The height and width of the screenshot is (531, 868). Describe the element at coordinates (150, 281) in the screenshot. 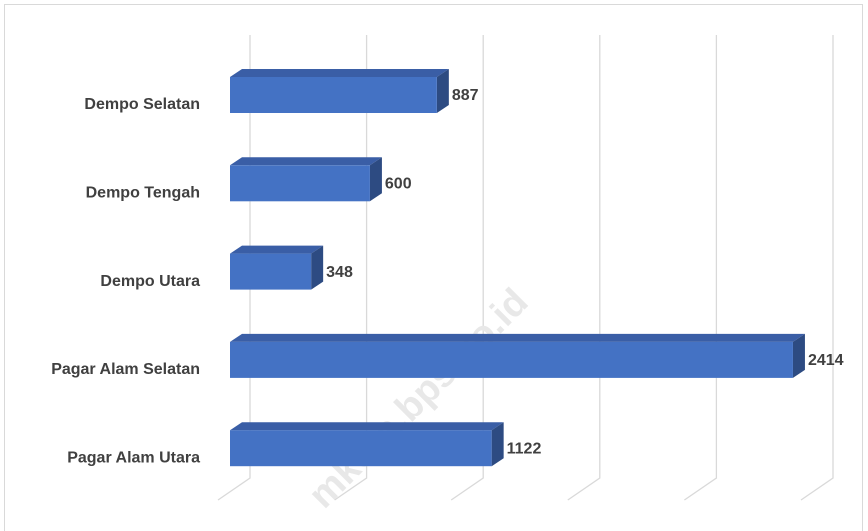

I see `category-label: Dempo Utara` at that location.